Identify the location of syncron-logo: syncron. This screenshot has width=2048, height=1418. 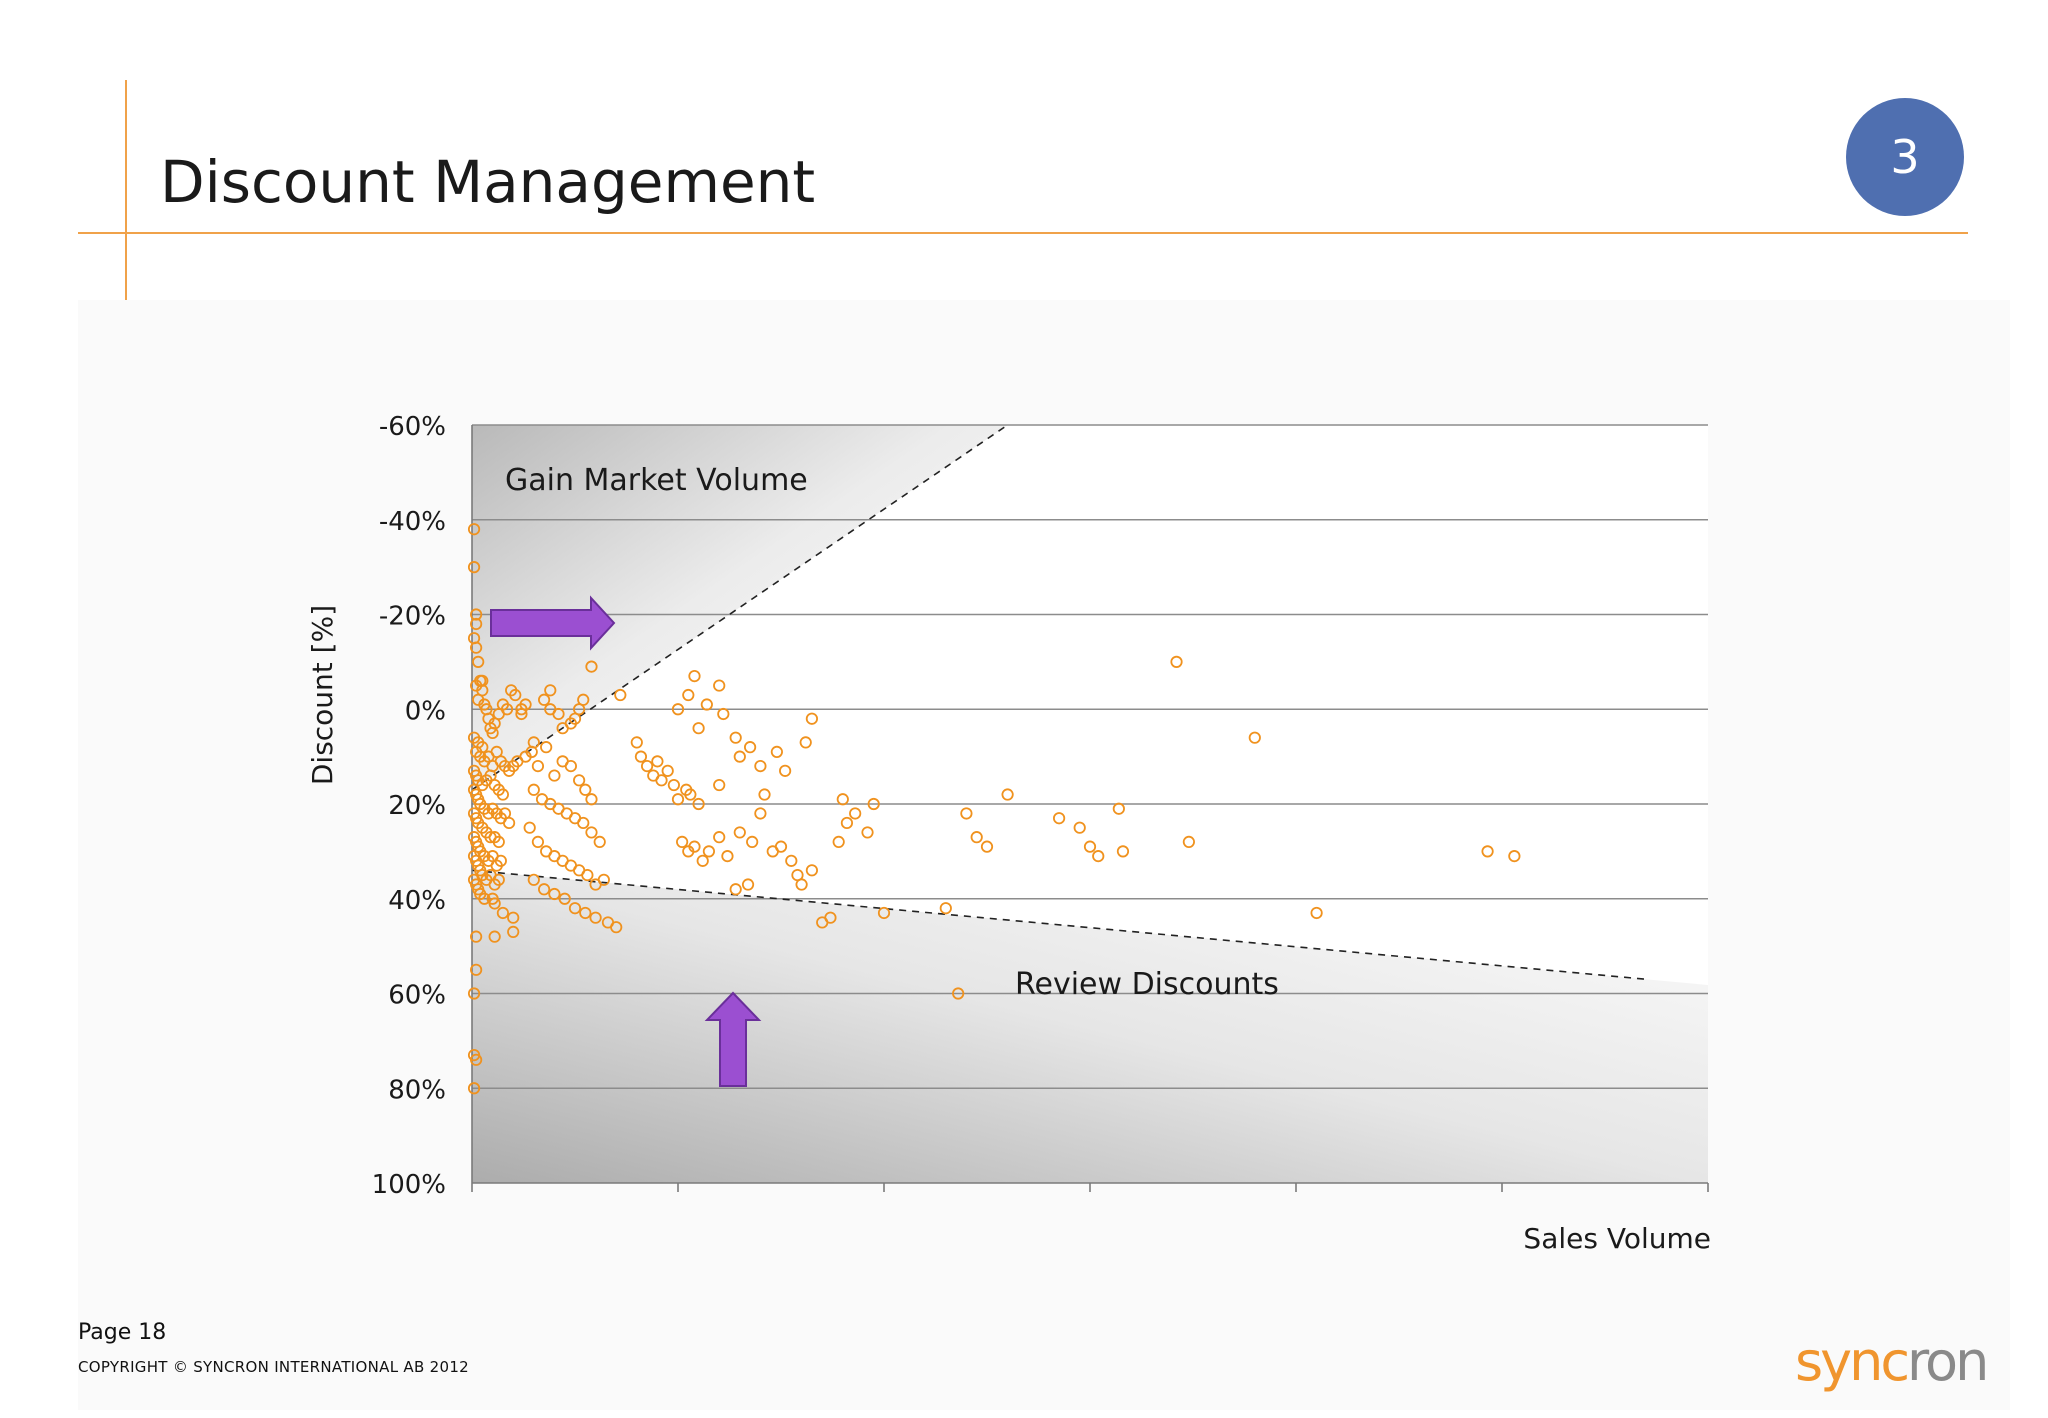
(1892, 1361).